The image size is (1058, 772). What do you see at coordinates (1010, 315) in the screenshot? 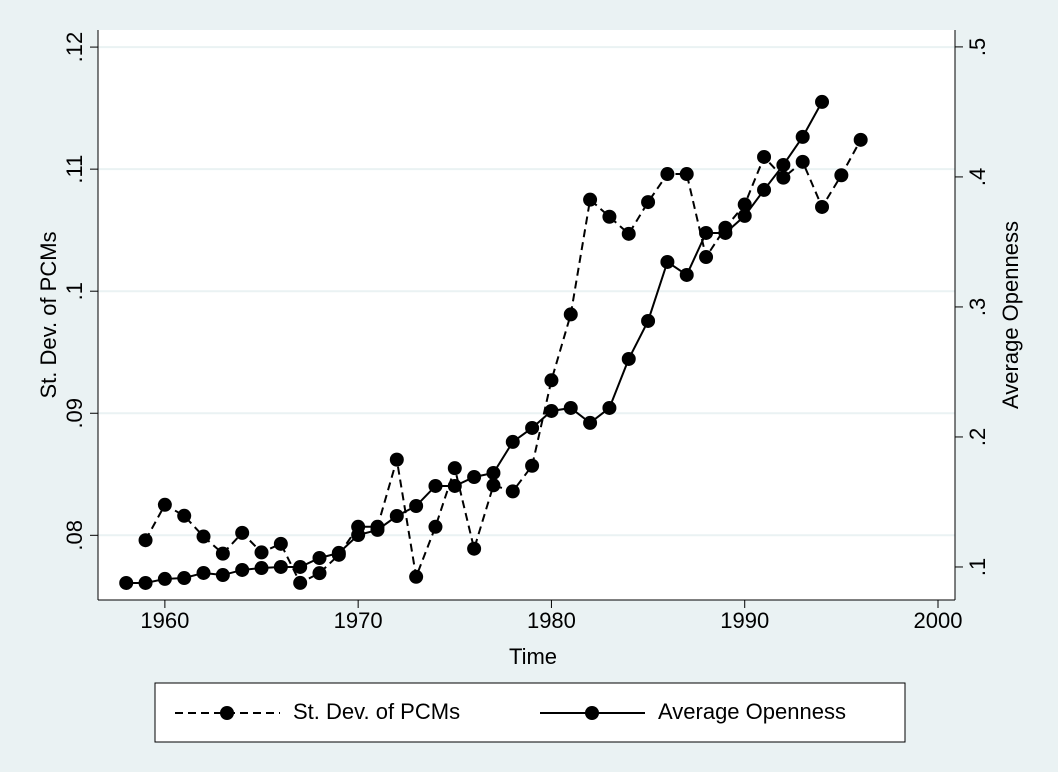
I see `y2-axis-title: Average Openness` at bounding box center [1010, 315].